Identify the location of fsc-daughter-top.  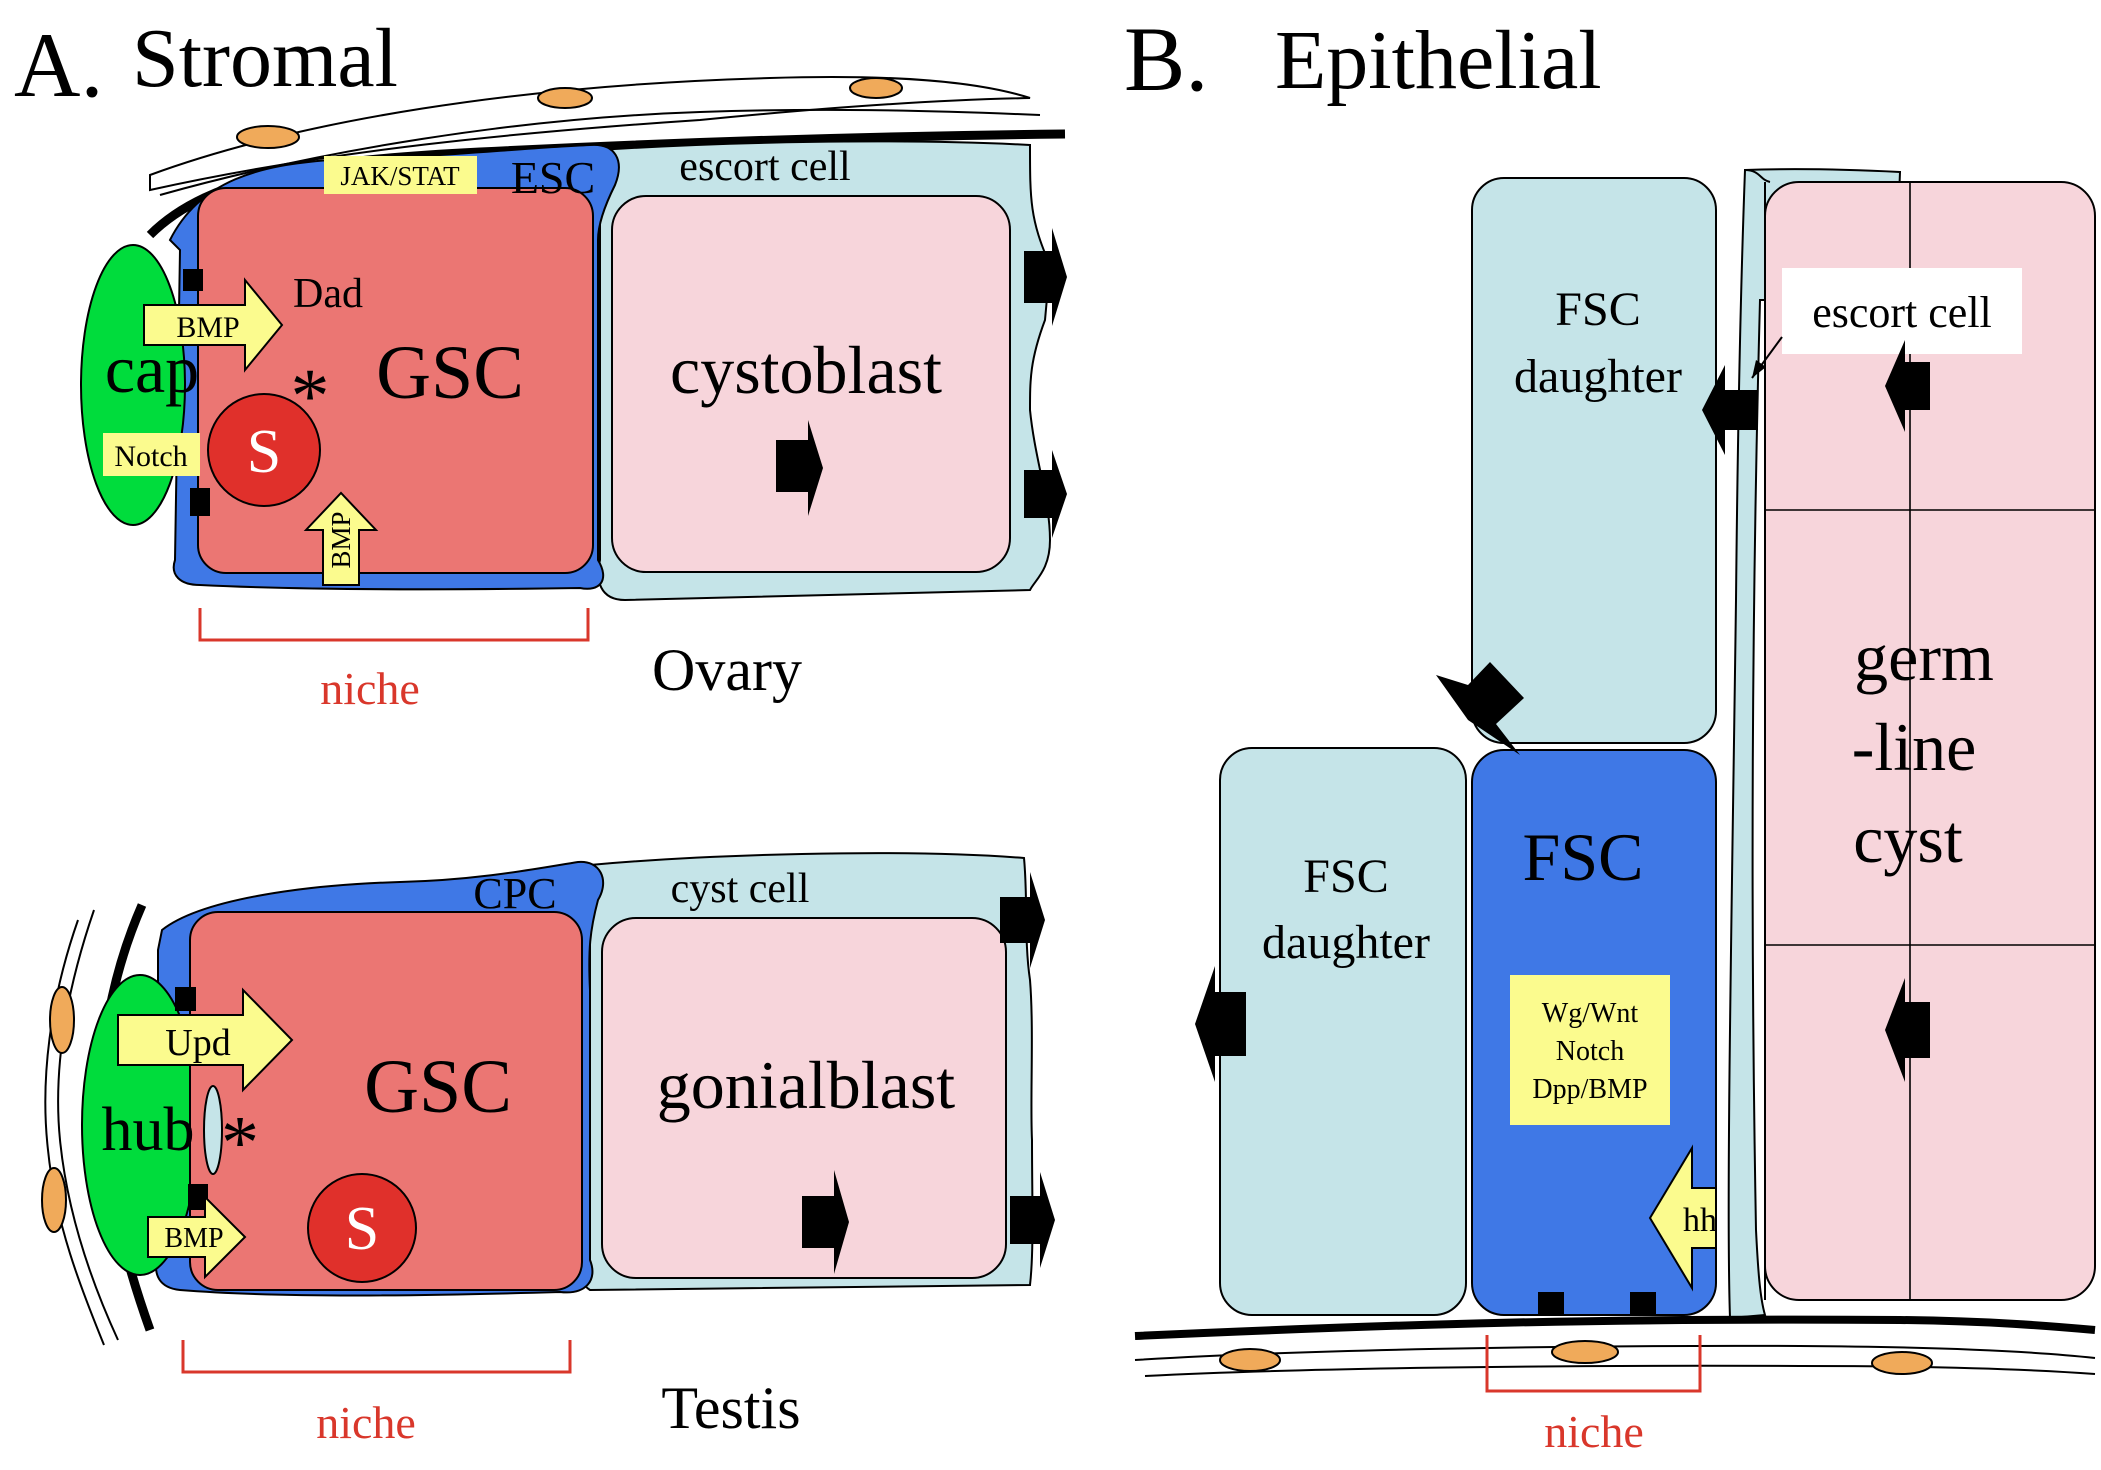
(1594, 460).